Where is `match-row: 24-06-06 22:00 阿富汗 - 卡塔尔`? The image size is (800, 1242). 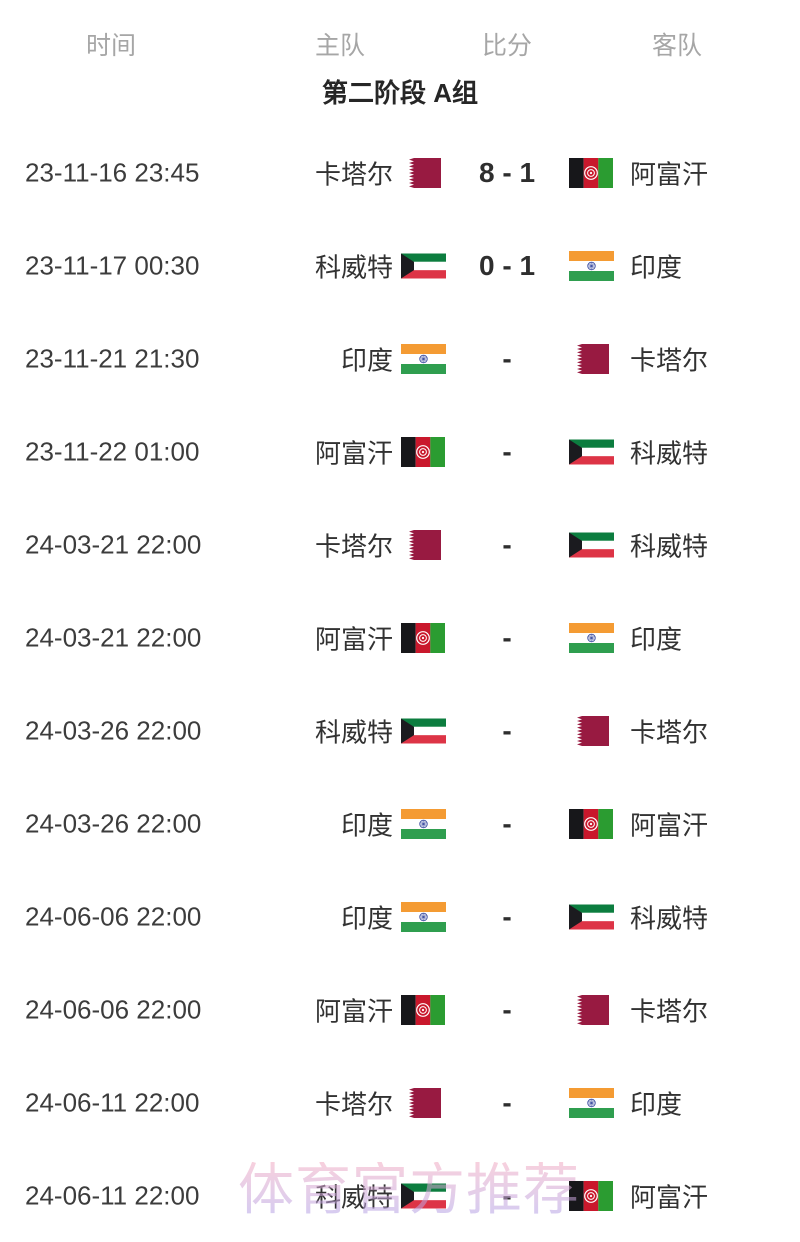
match-row: 24-06-06 22:00 阿富汗 - 卡塔尔 is located at coordinates (400, 1009).